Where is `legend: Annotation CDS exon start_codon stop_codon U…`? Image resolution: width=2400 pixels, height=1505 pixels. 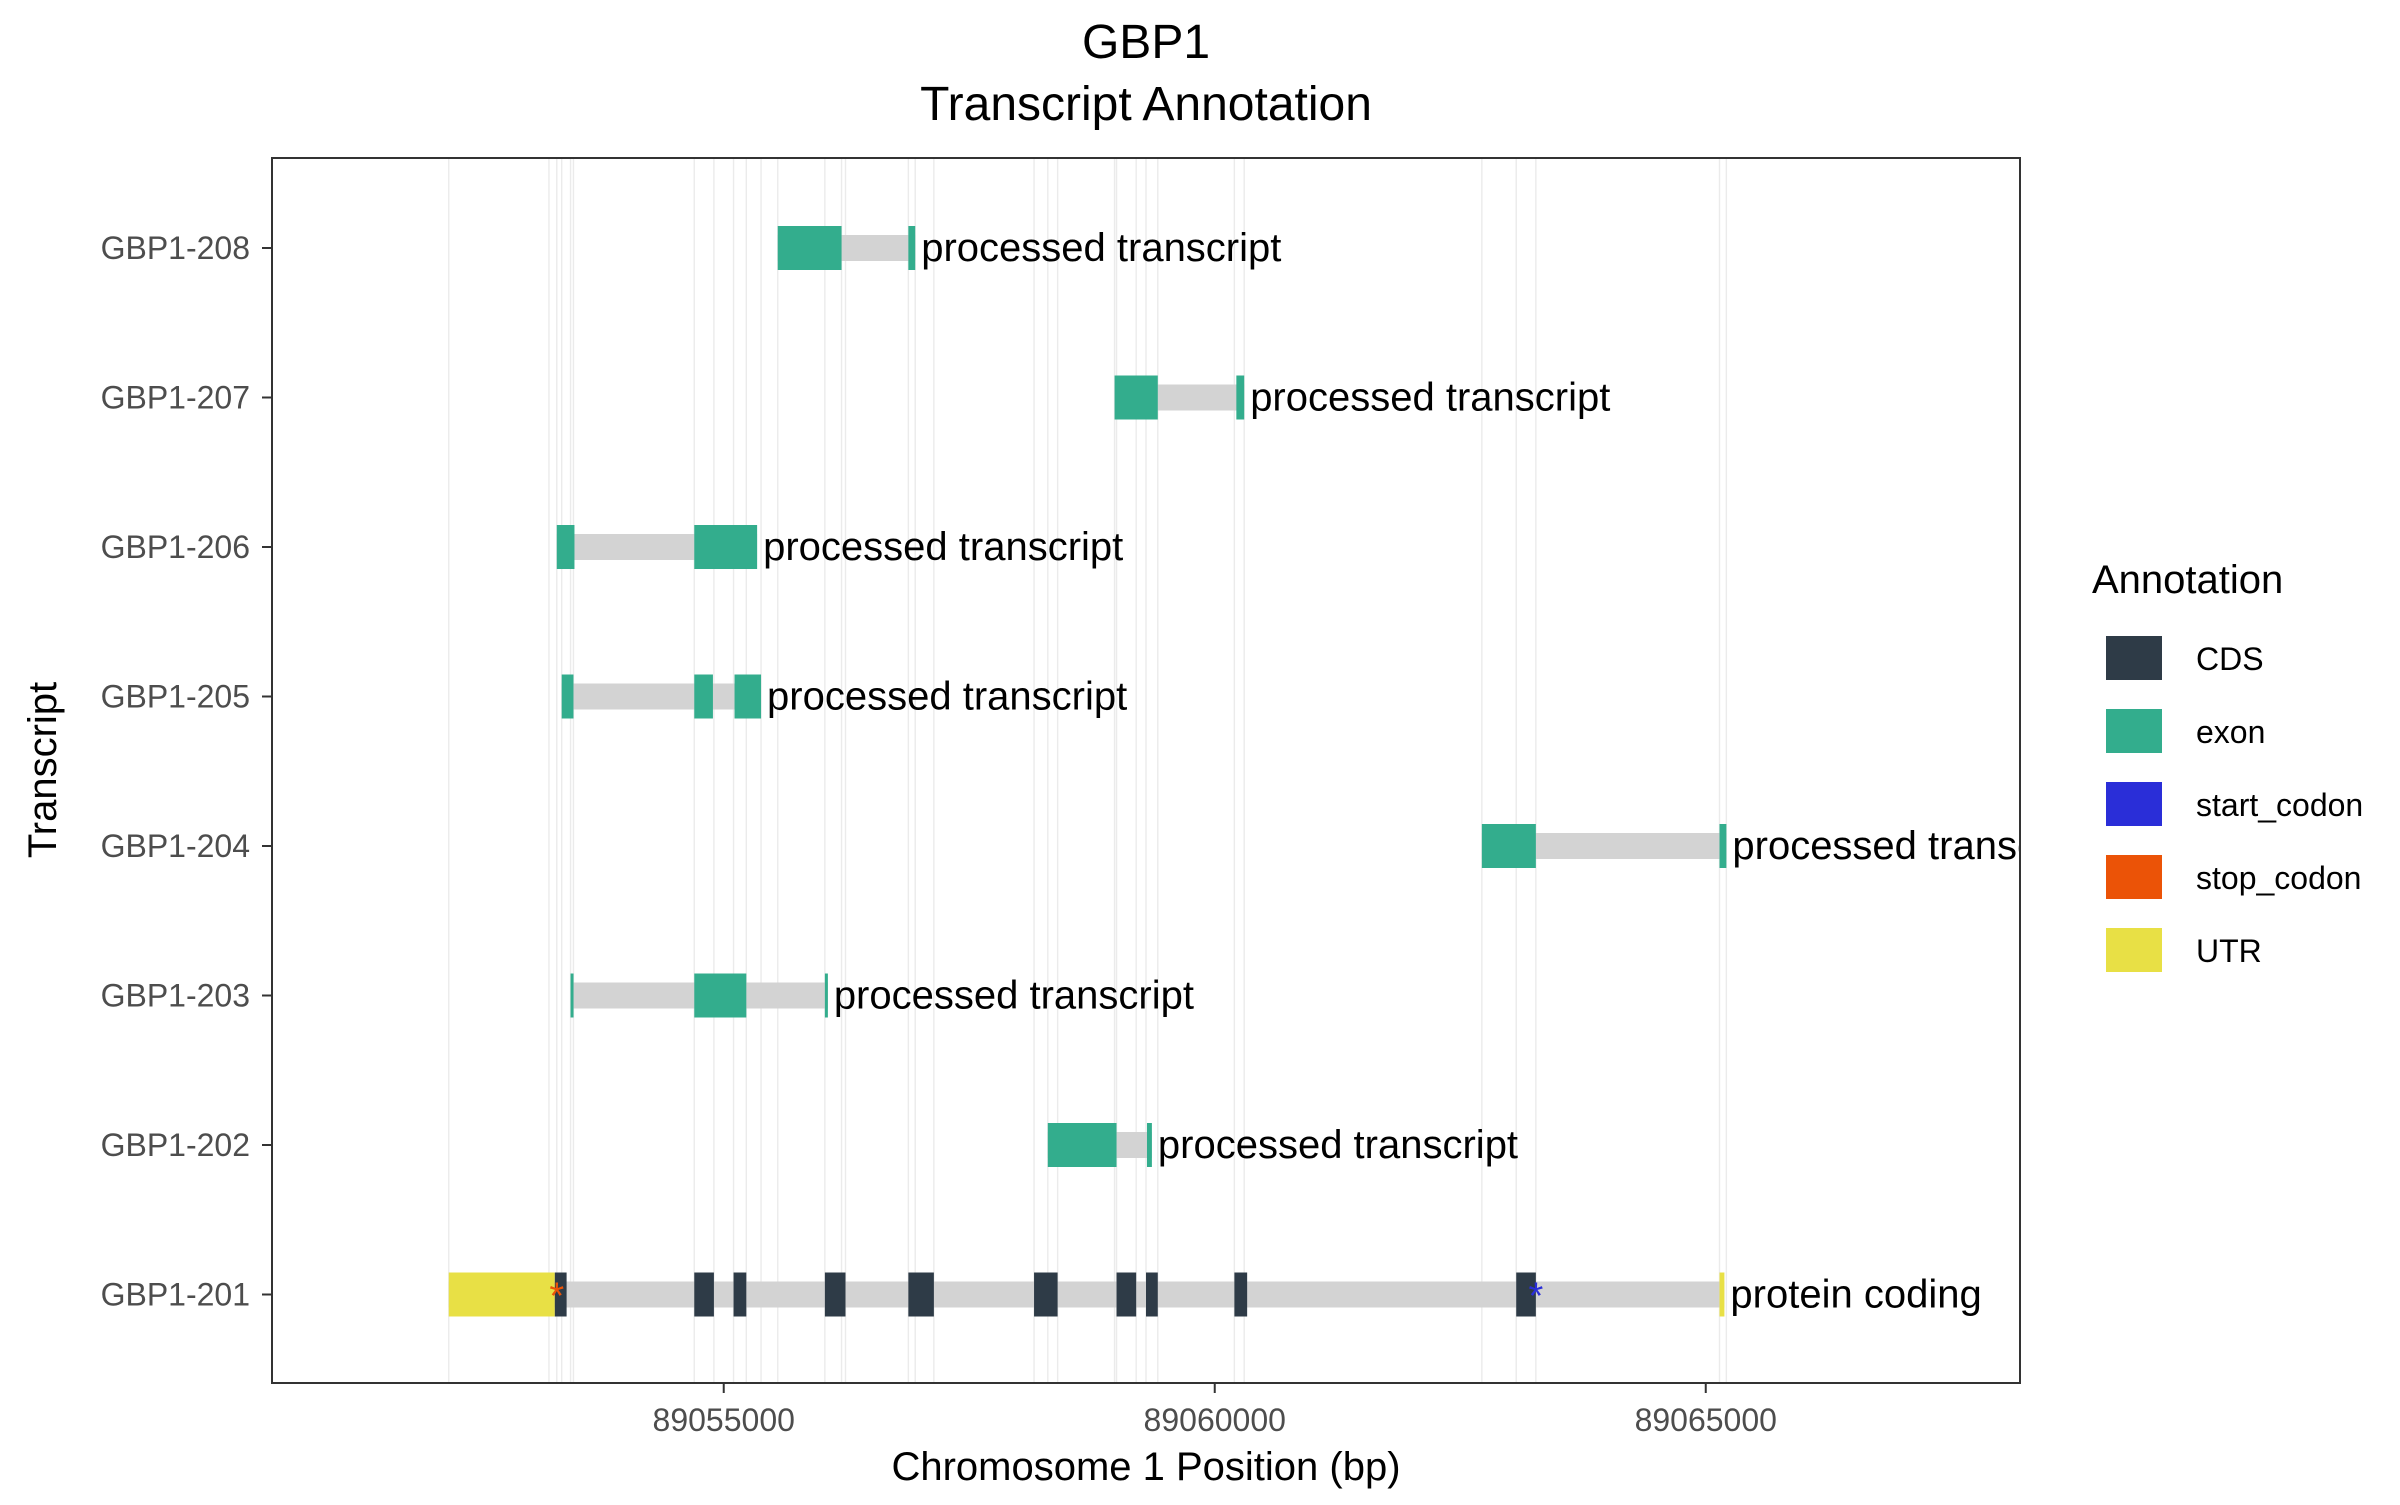 legend: Annotation CDS exon start_codon stop_codon U… is located at coordinates (2227, 765).